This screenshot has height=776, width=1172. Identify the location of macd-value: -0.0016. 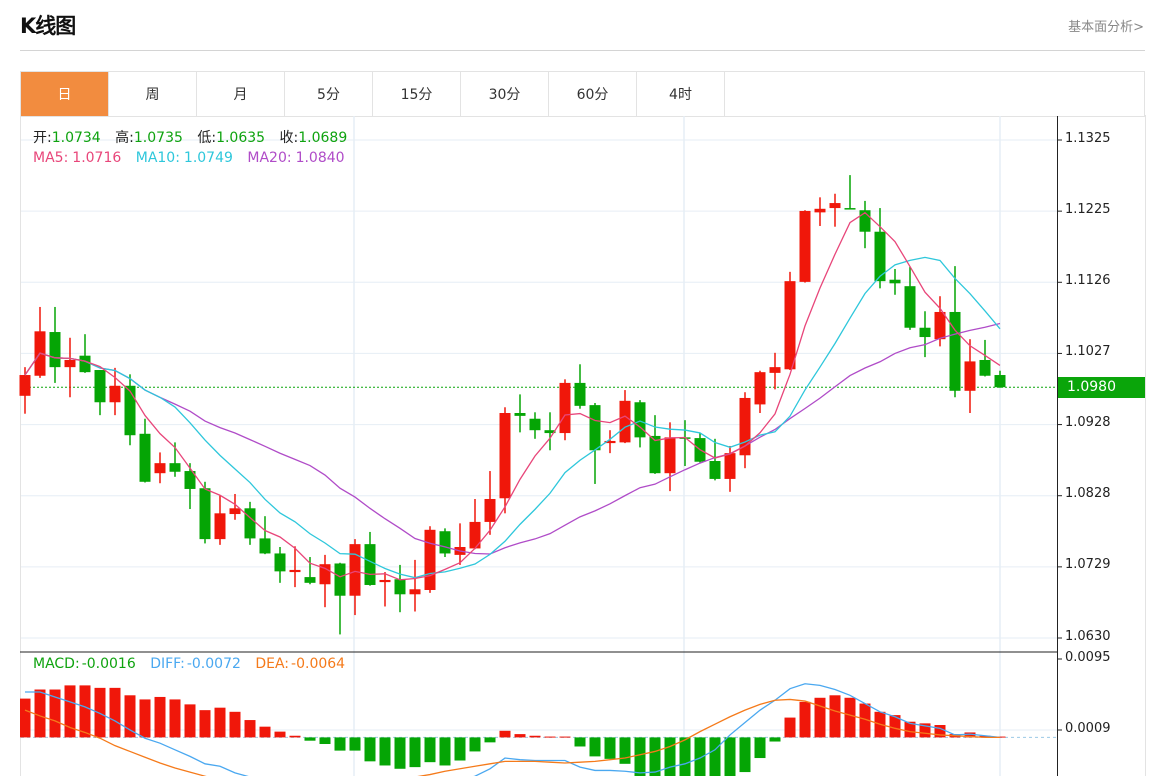
(108, 664).